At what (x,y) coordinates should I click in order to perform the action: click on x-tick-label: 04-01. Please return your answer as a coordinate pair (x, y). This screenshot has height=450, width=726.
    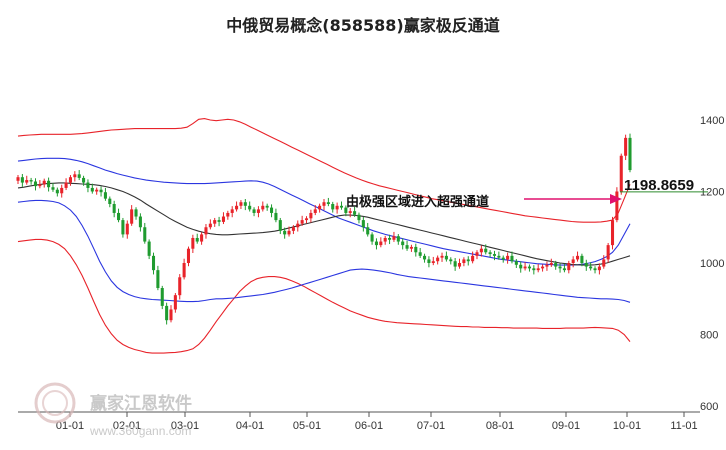
    Looking at the image, I should click on (250, 426).